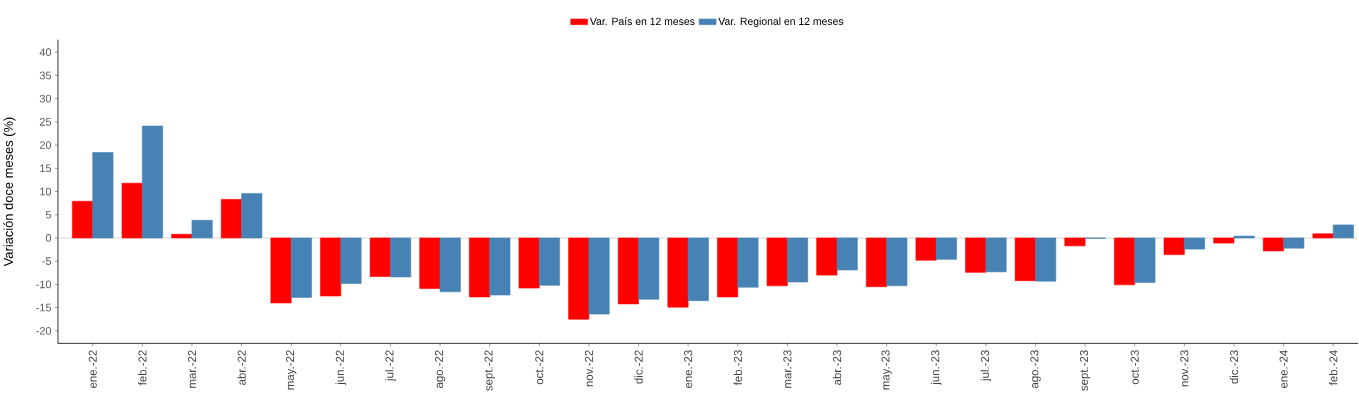 This screenshot has height=405, width=1359. Describe the element at coordinates (1184, 368) in the screenshot. I see `x-tick-label: nov.-23` at that location.